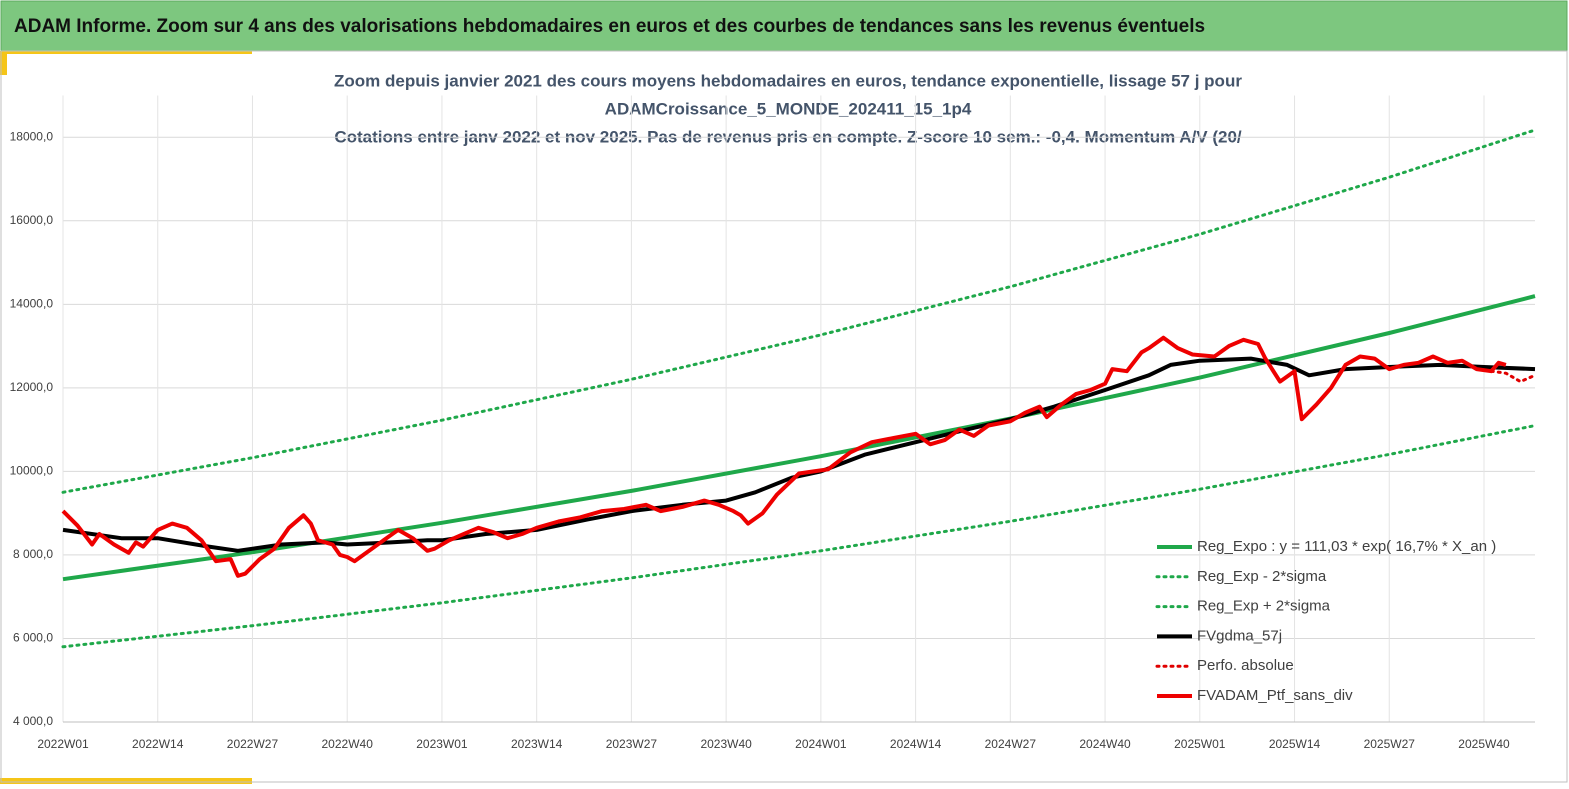  What do you see at coordinates (726, 744) in the screenshot?
I see `x-tick-label: 2023W40` at bounding box center [726, 744].